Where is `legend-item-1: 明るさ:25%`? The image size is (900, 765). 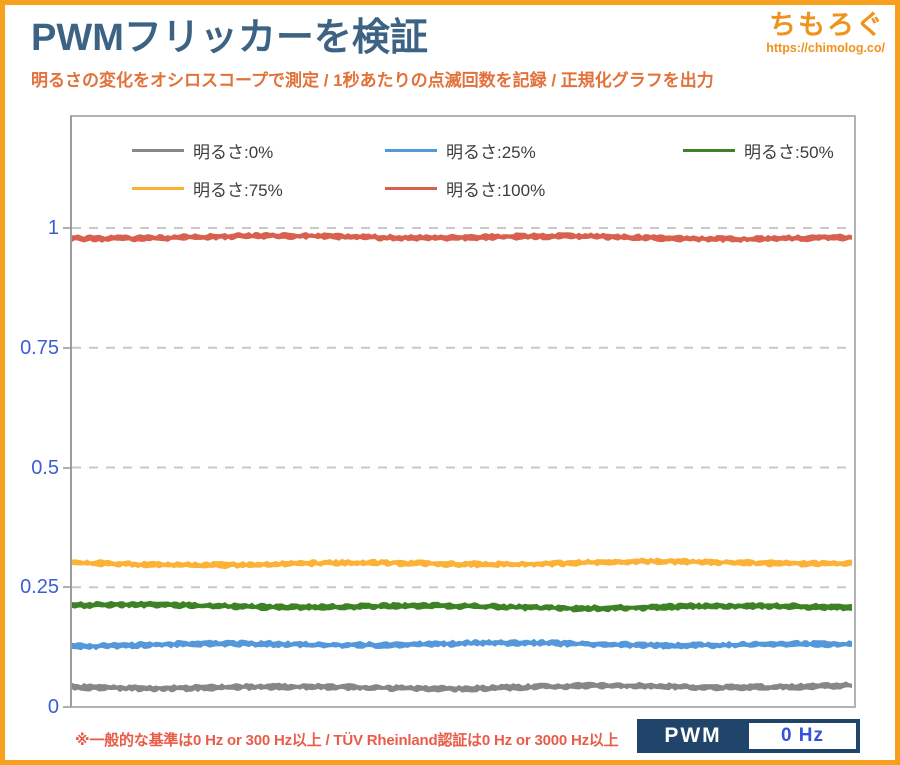
legend-item-1: 明るさ:25% is located at coordinates (460, 151).